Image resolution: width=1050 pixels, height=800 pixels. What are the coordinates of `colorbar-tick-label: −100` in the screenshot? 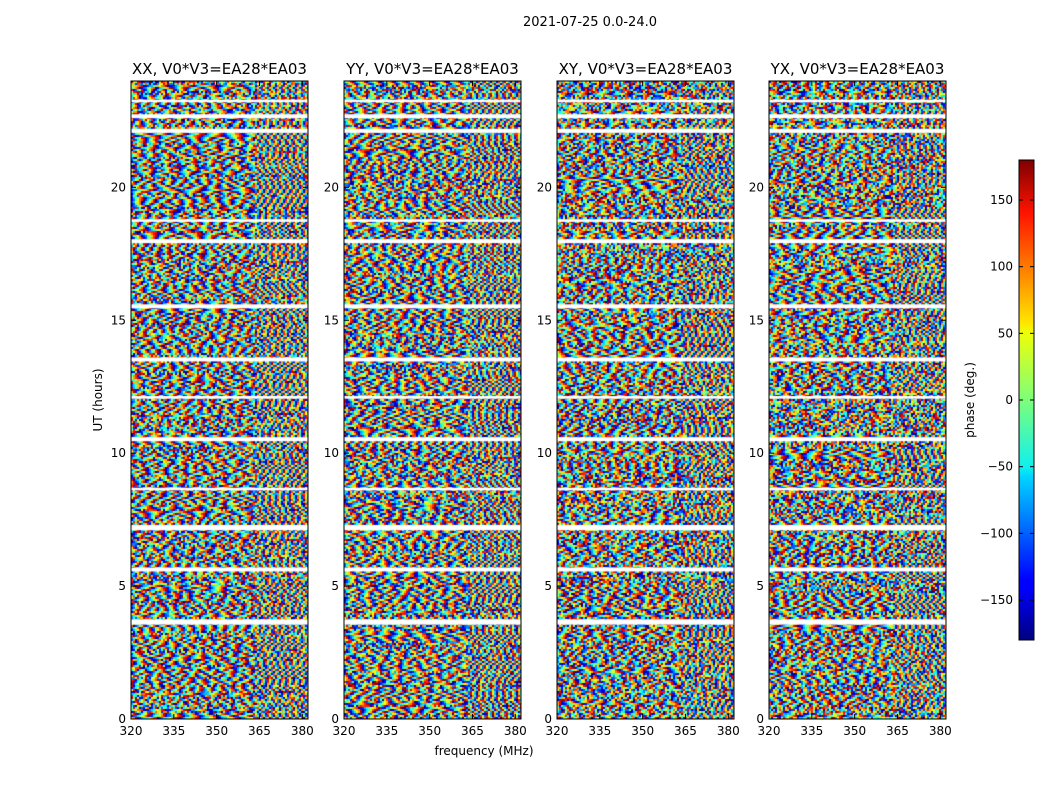 It's located at (996, 533).